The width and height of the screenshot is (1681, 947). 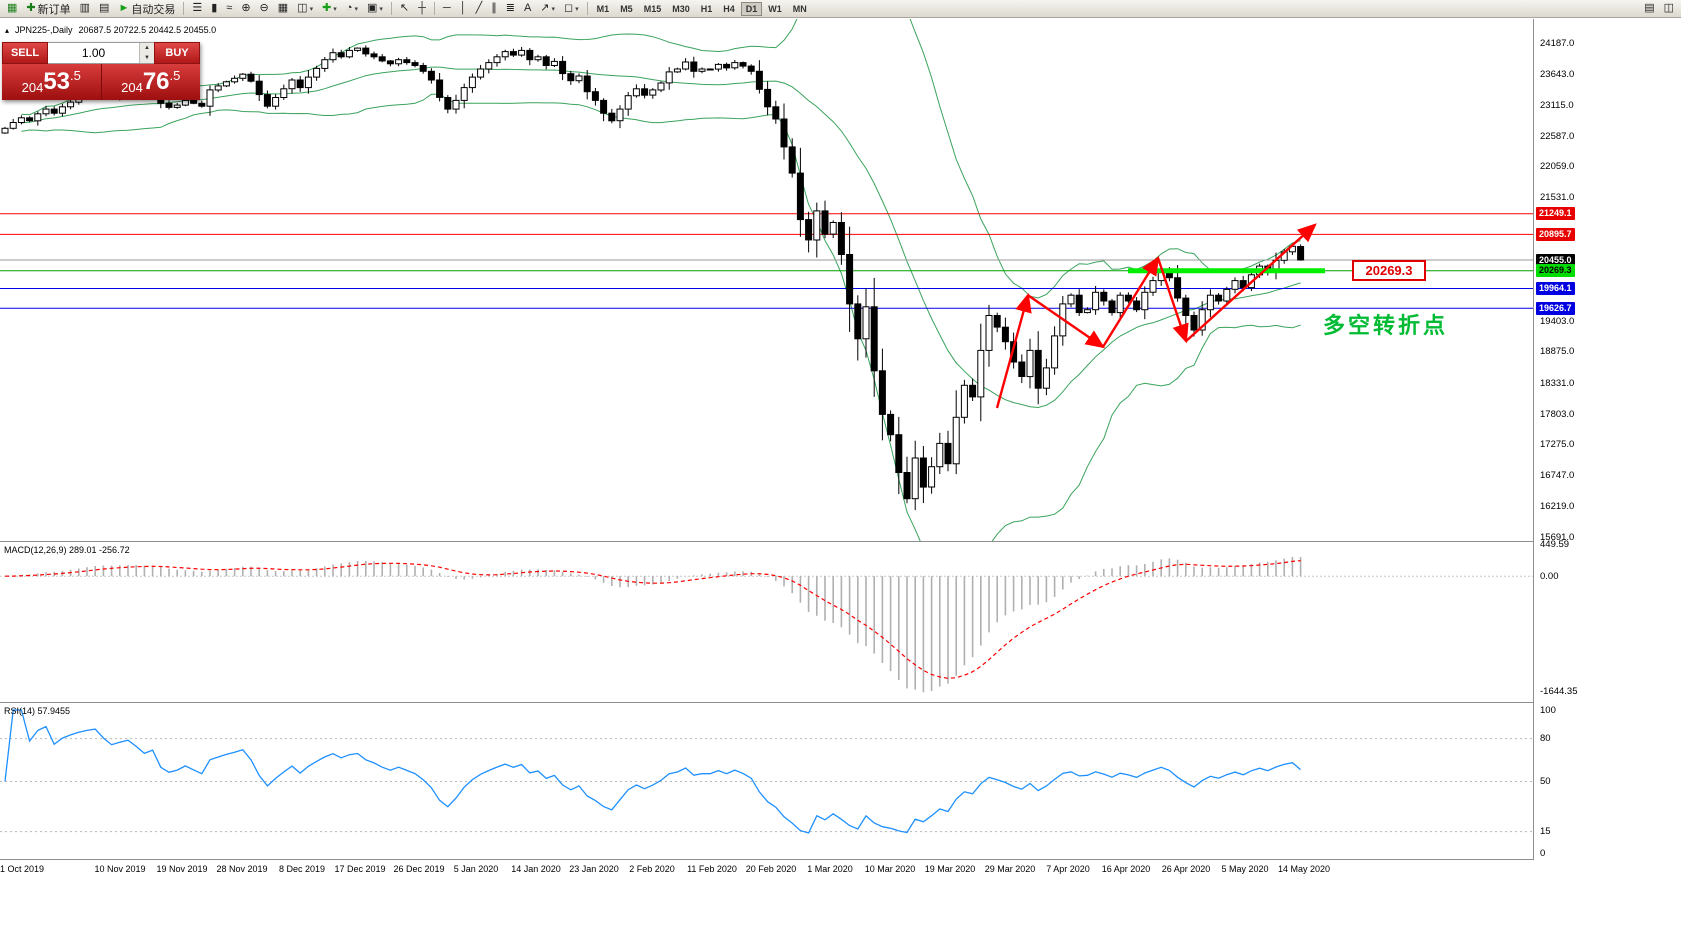 I want to click on profiles-icon: ▤, so click(x=104, y=8).